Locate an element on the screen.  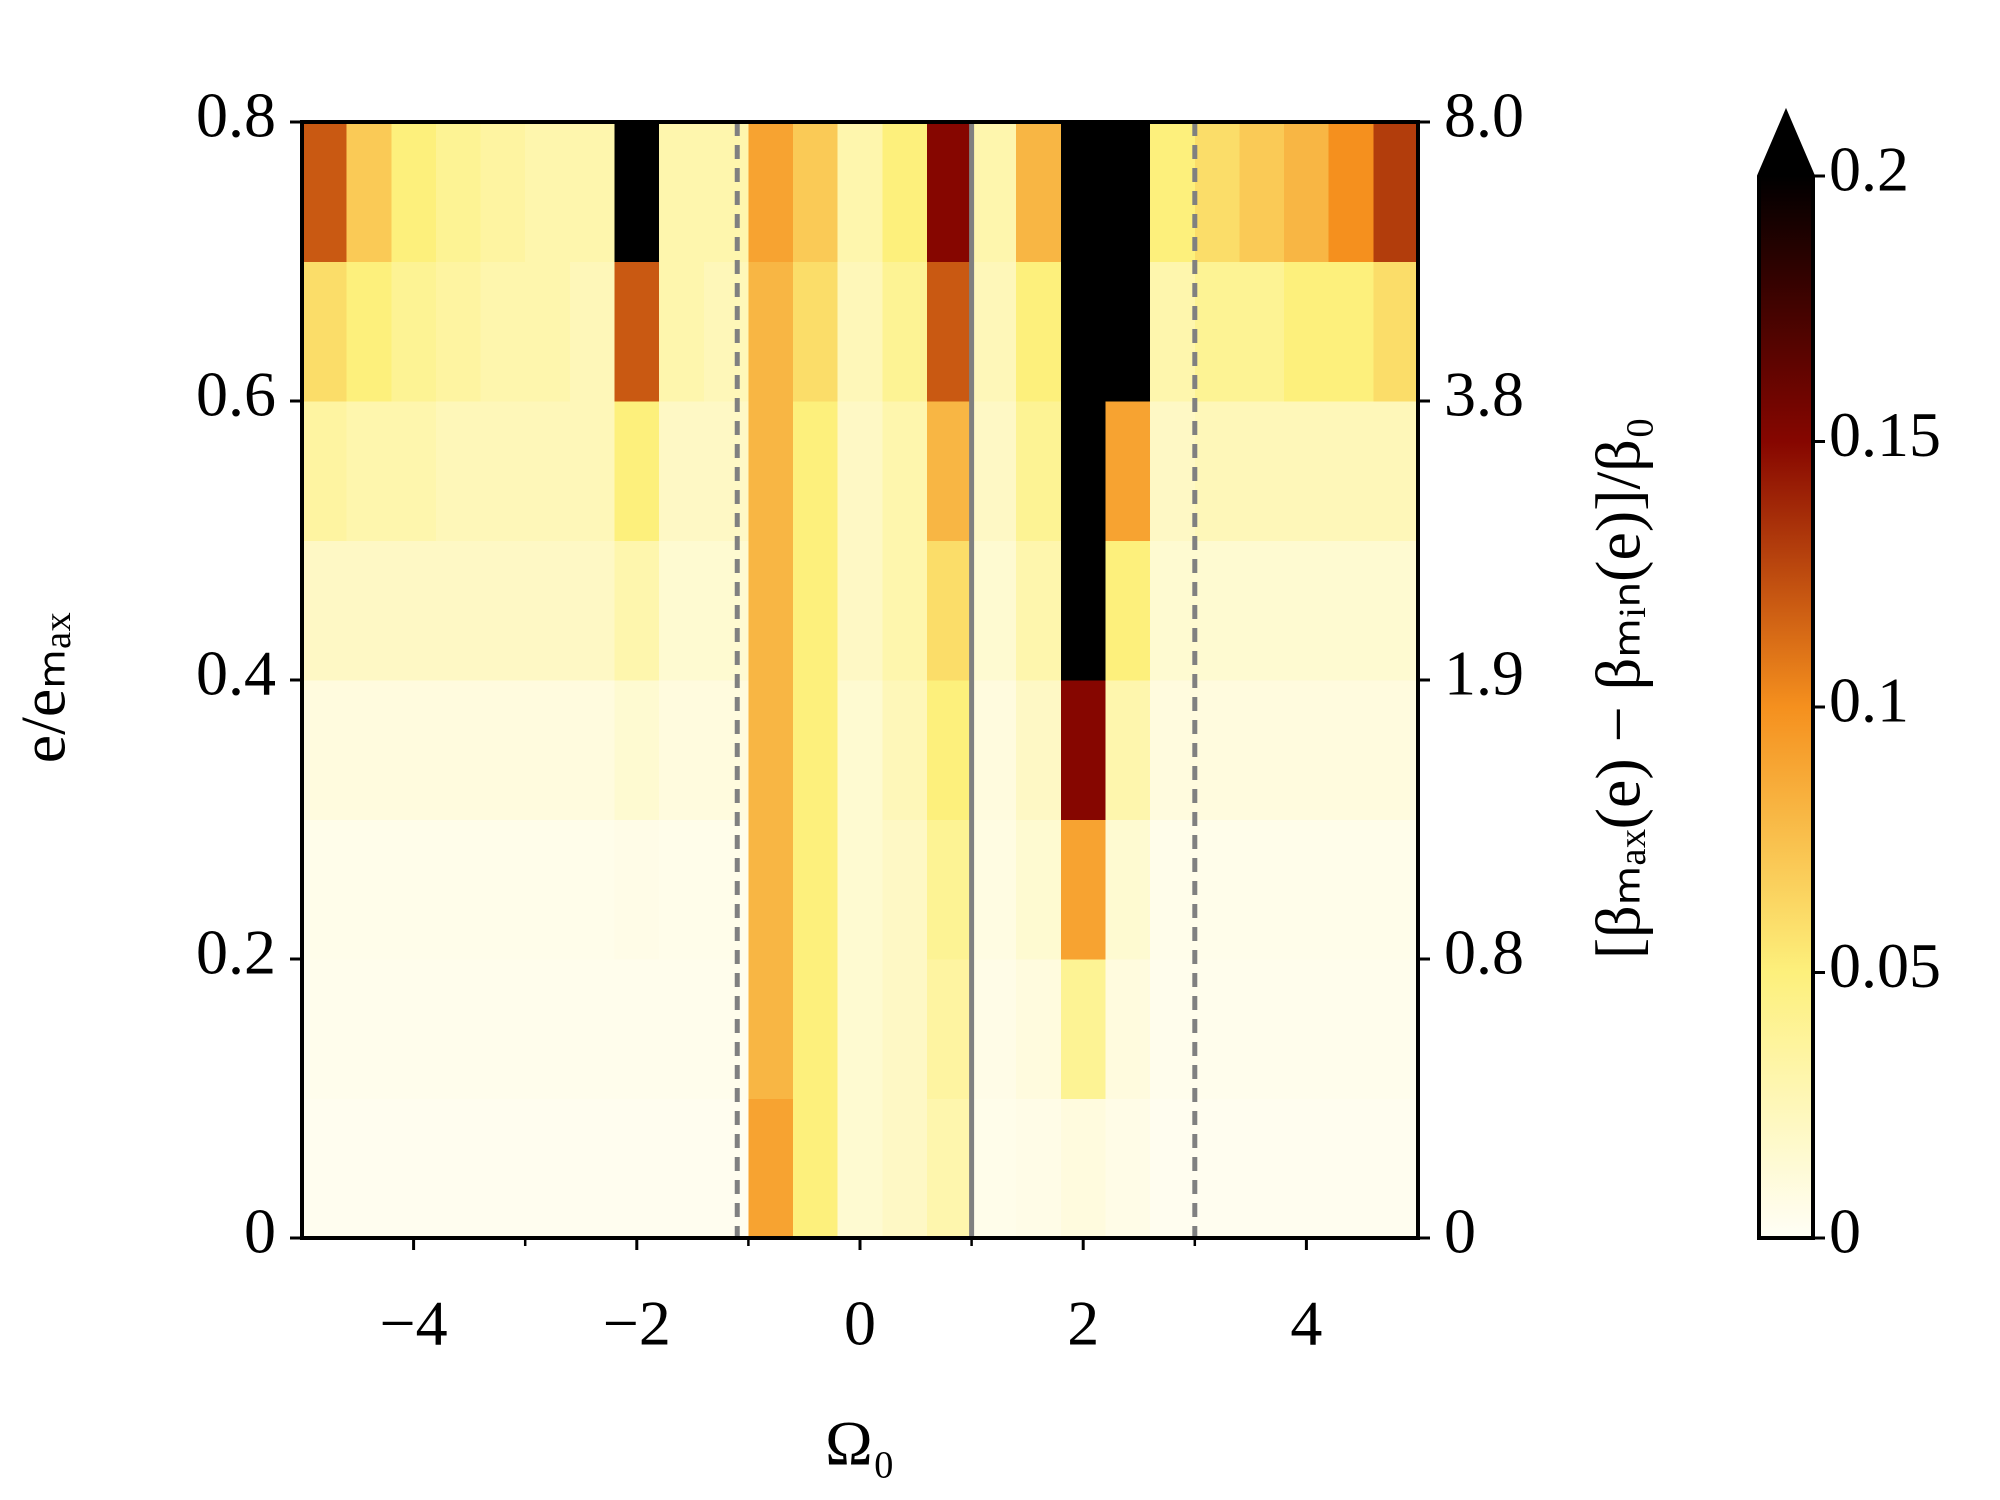
x-tick-label: −4 is located at coordinates (414, 1323).